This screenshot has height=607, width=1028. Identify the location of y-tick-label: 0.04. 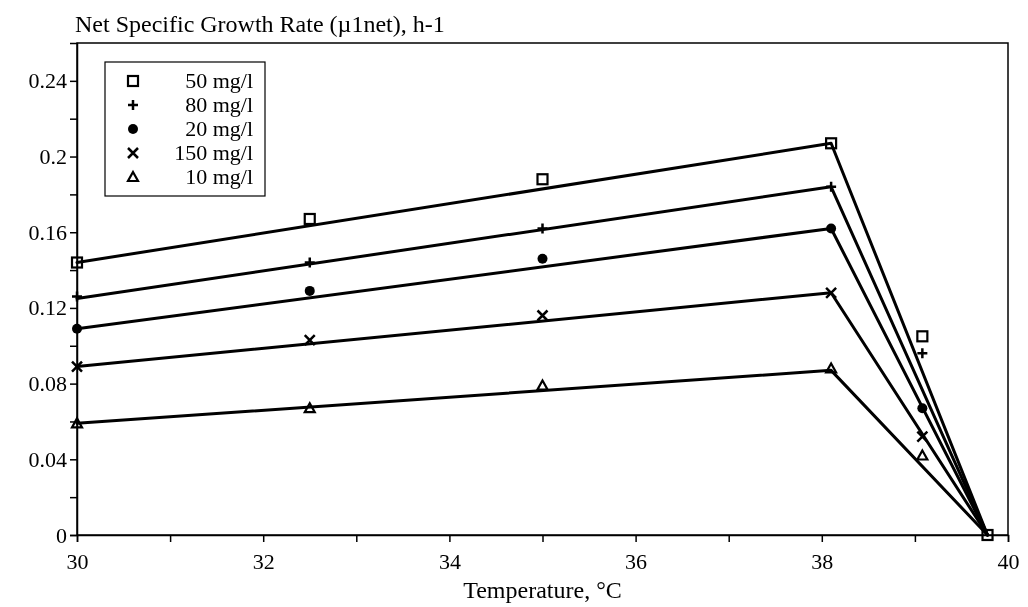
(47, 459).